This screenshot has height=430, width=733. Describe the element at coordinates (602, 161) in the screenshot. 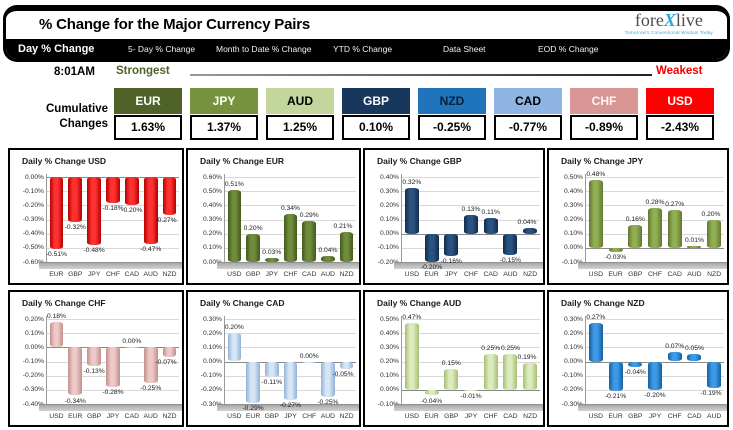

I see `chart-title: Daily % Change JPY` at that location.